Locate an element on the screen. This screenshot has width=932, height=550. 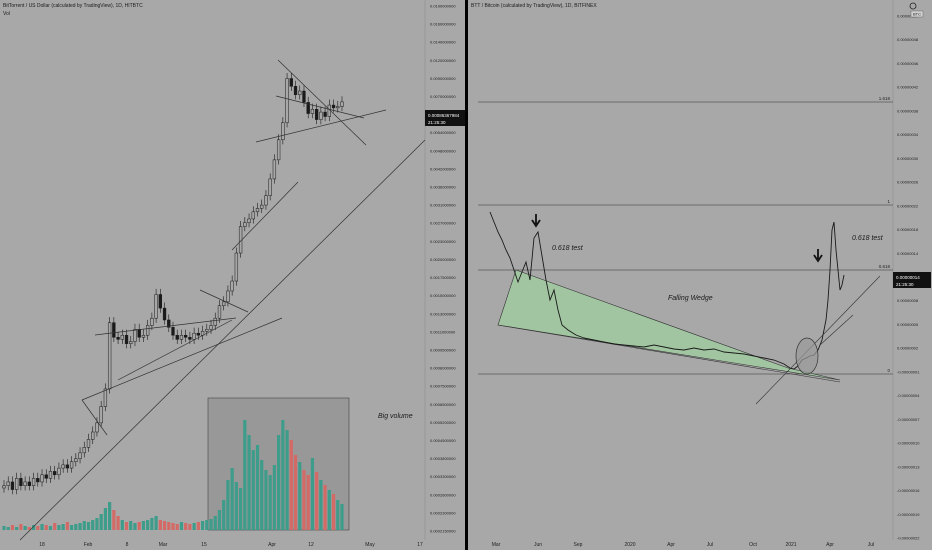
y-tick-label: 0.0042000000 is located at coordinates (443, 168).